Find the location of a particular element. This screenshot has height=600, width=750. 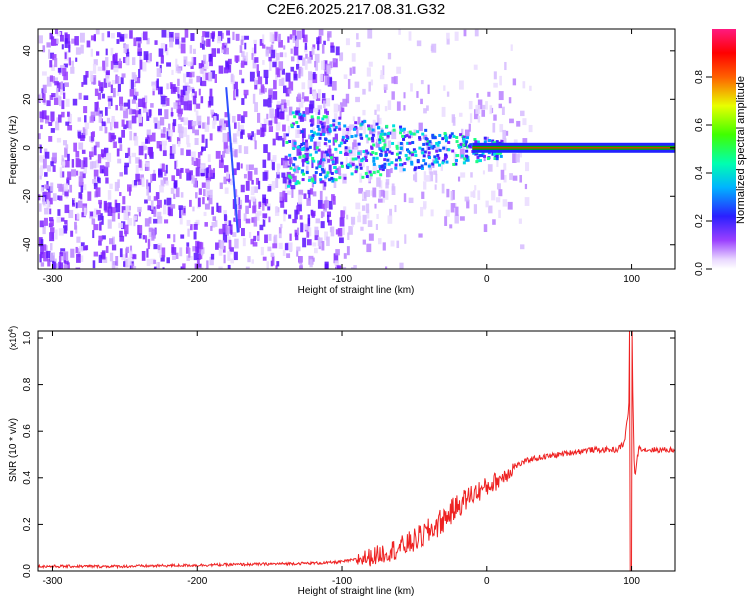

top-x-tick-label: -300 is located at coordinates (52, 279).